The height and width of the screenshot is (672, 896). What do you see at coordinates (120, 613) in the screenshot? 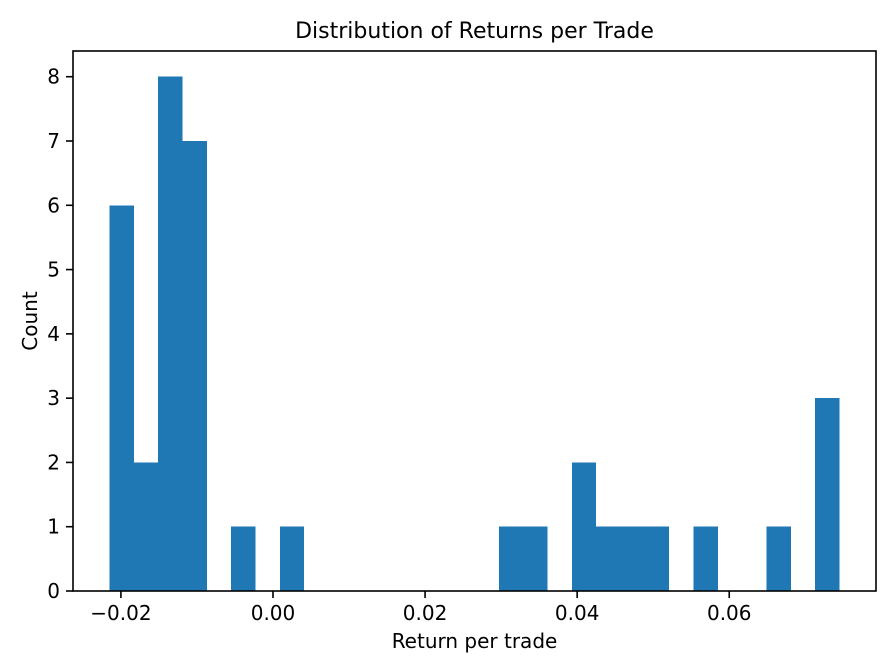
I see `x-tick-label-0: −0.02` at bounding box center [120, 613].